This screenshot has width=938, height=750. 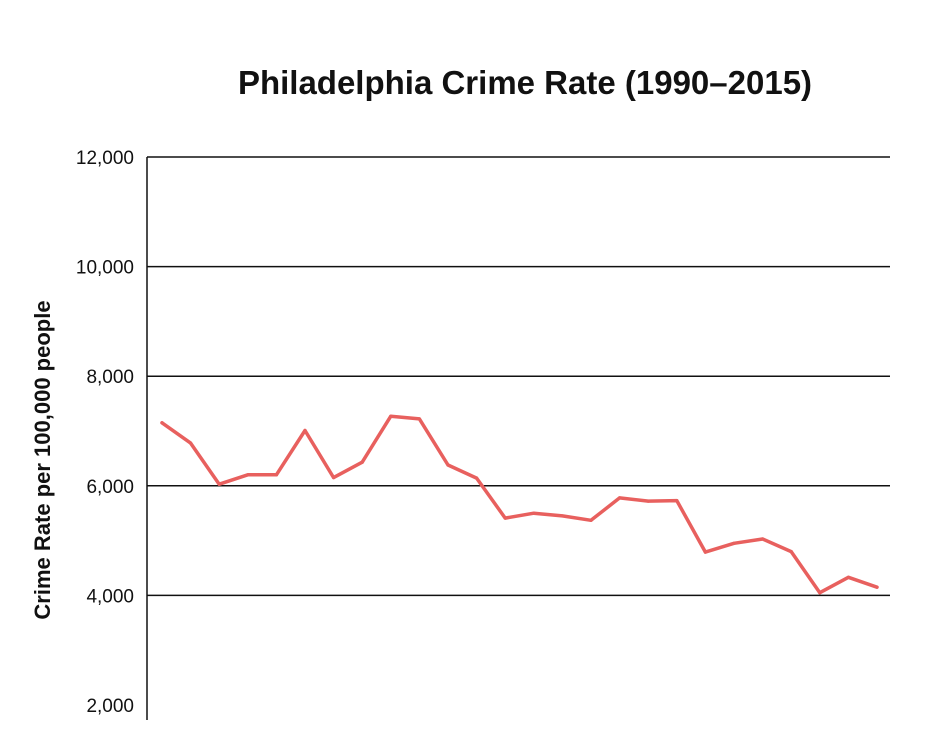 What do you see at coordinates (191, 443) in the screenshot?
I see `data-point-1991` at bounding box center [191, 443].